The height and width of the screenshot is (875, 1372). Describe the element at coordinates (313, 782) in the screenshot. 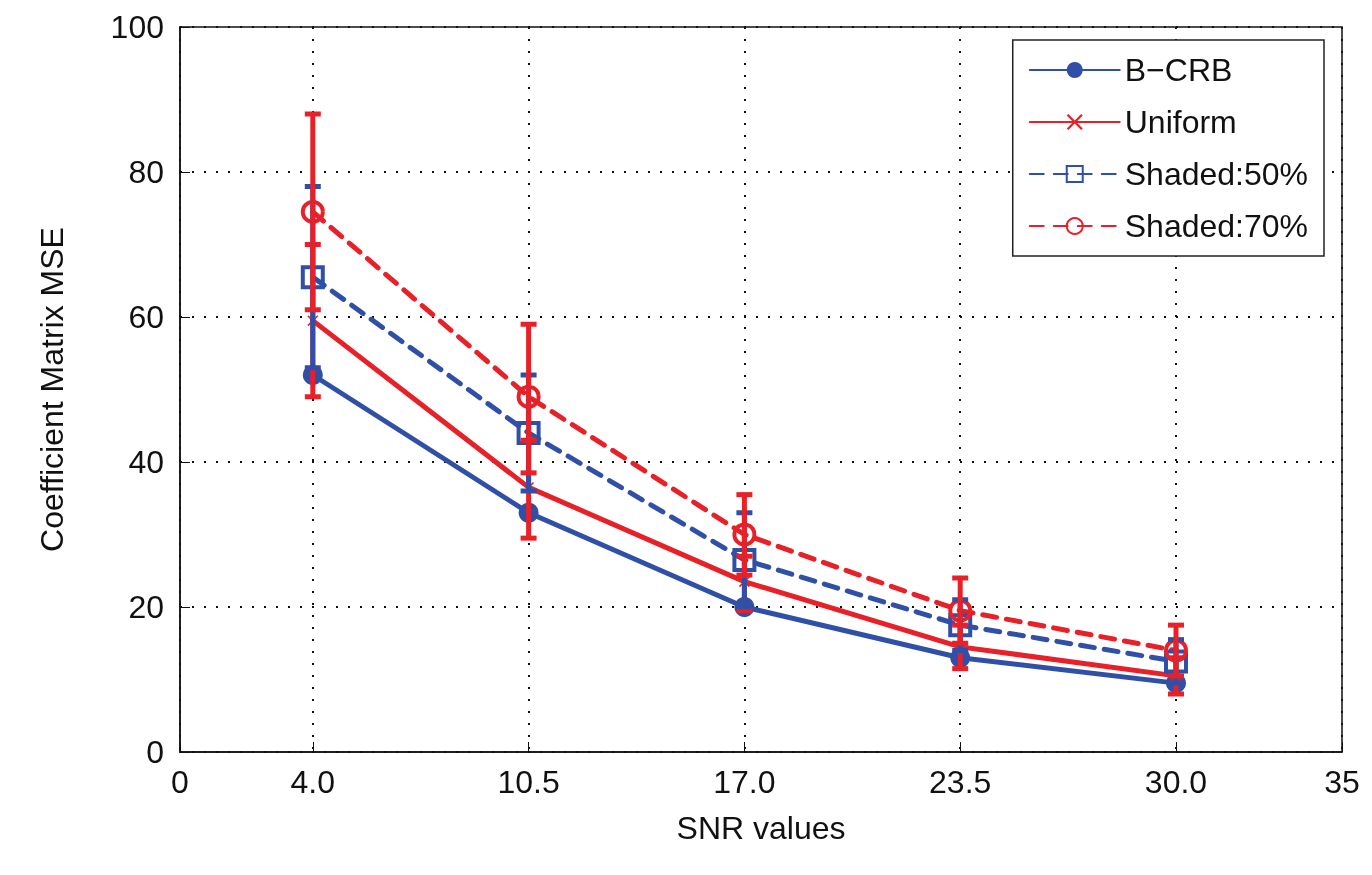

I see `x-tick-label: 4.0` at that location.